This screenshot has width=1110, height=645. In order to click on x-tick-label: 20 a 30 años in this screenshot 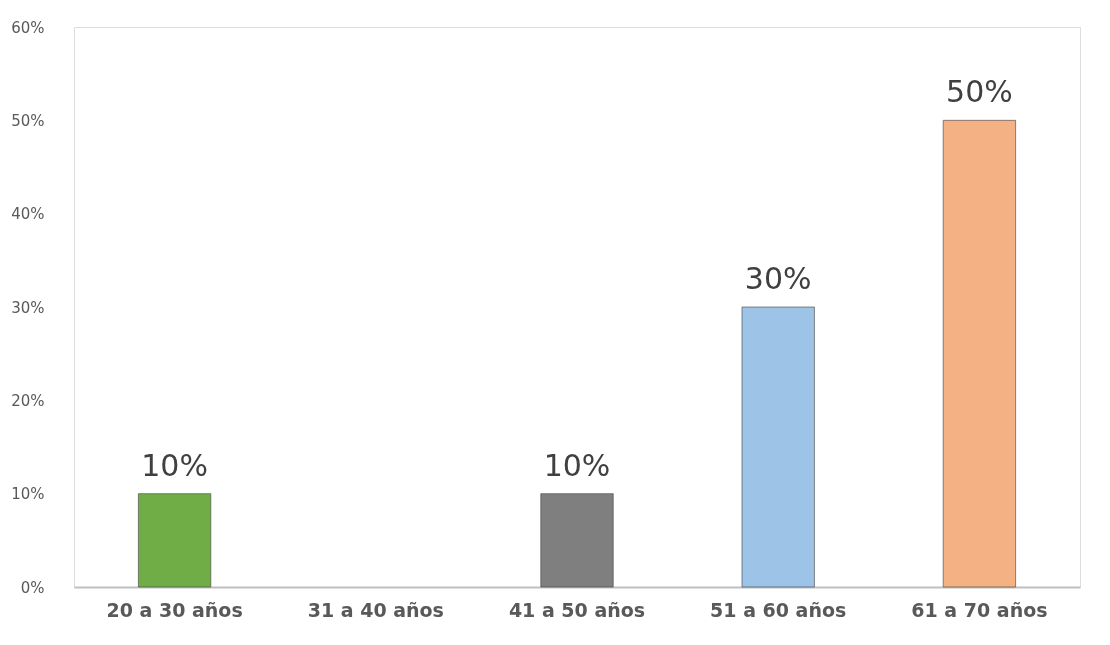, I will do `click(174, 609)`.